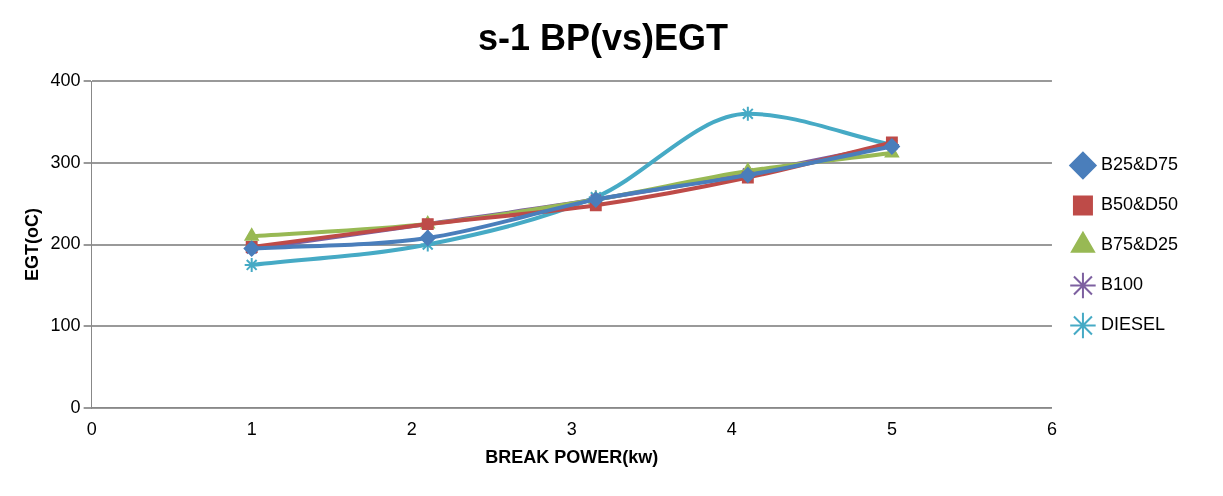 The width and height of the screenshot is (1223, 496). I want to click on x-tick-label: 2, so click(411, 428).